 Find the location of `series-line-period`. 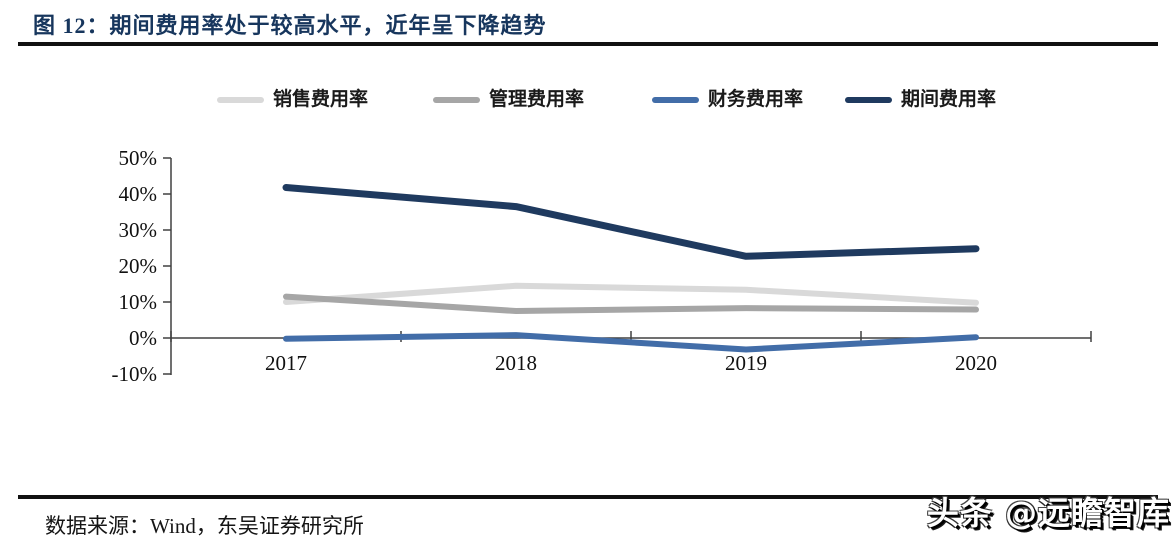

series-line-period is located at coordinates (631, 222).